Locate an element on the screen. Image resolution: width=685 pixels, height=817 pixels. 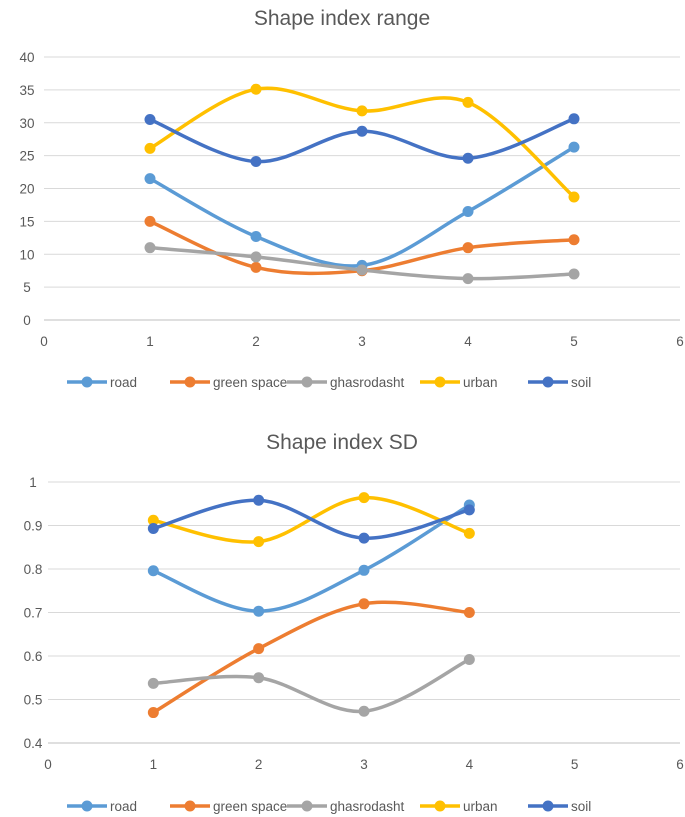
series-line-ghasrodasht is located at coordinates (311, 685).